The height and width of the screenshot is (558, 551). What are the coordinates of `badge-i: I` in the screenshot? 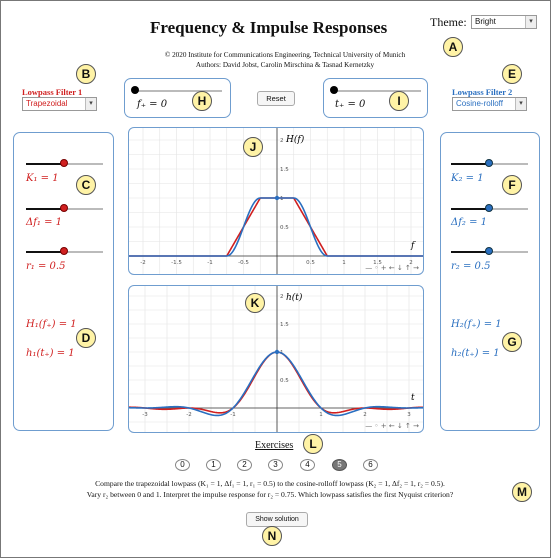 It's located at (399, 101).